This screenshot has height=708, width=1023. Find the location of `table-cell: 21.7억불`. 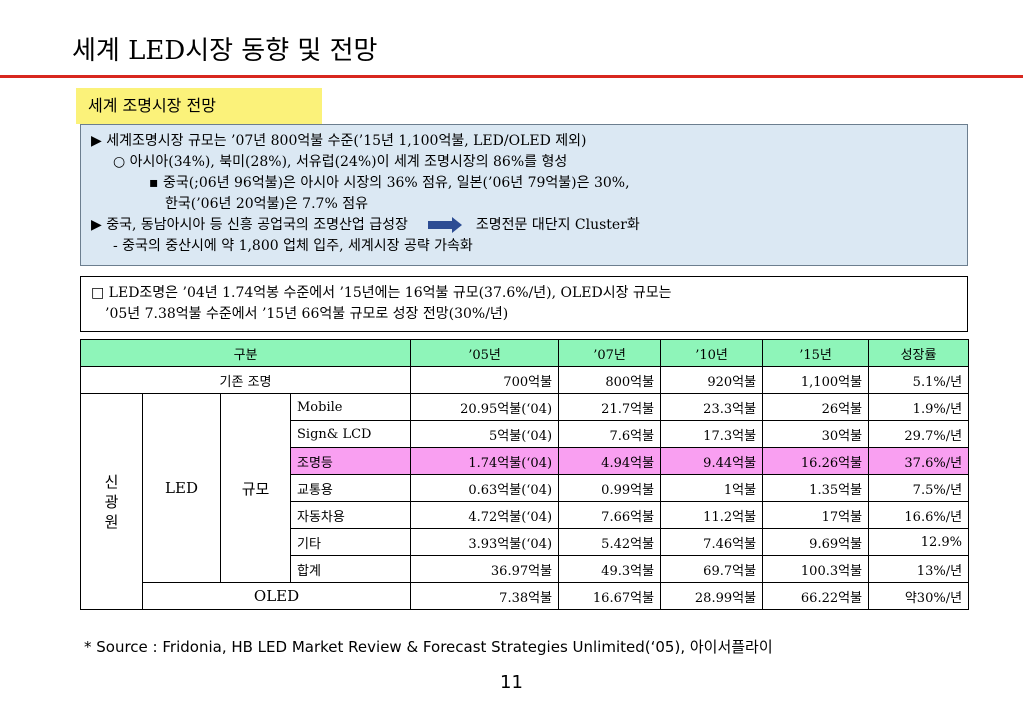

table-cell: 21.7억불 is located at coordinates (610, 407).